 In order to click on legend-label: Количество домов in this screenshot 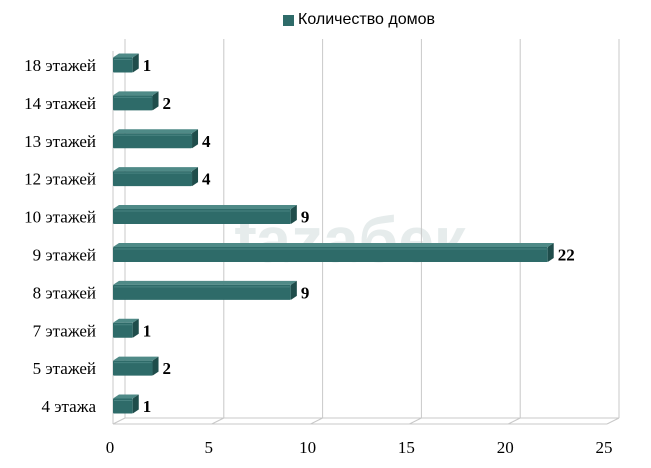, I will do `click(366, 19)`.